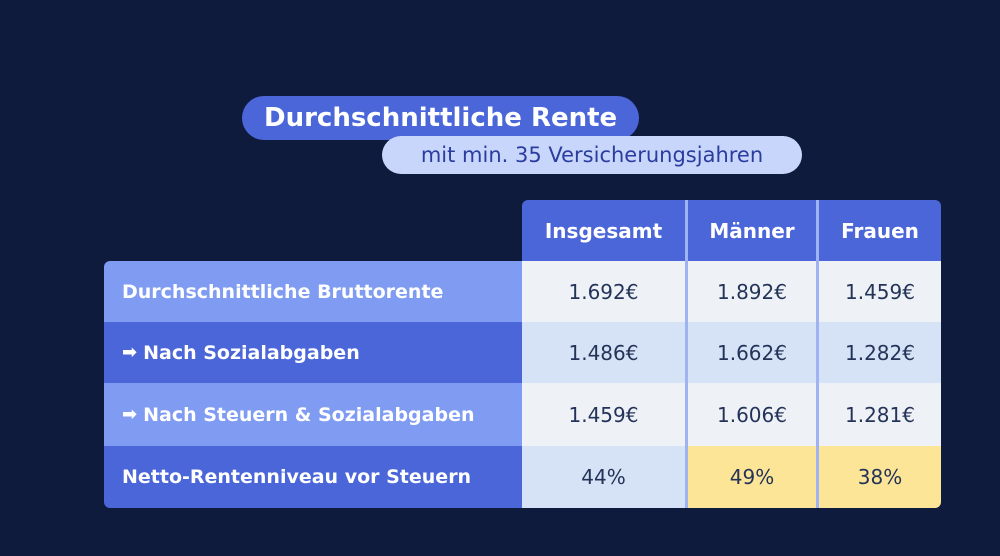 This screenshot has width=1000, height=556. I want to click on table-cell: 1.692€, so click(603, 291).